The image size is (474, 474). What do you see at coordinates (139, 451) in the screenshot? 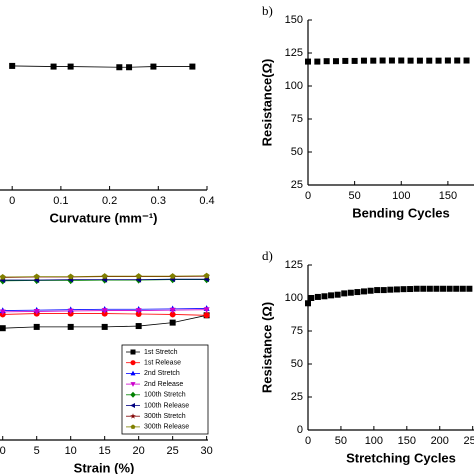
I see `x-tick-label: 20` at bounding box center [139, 451].